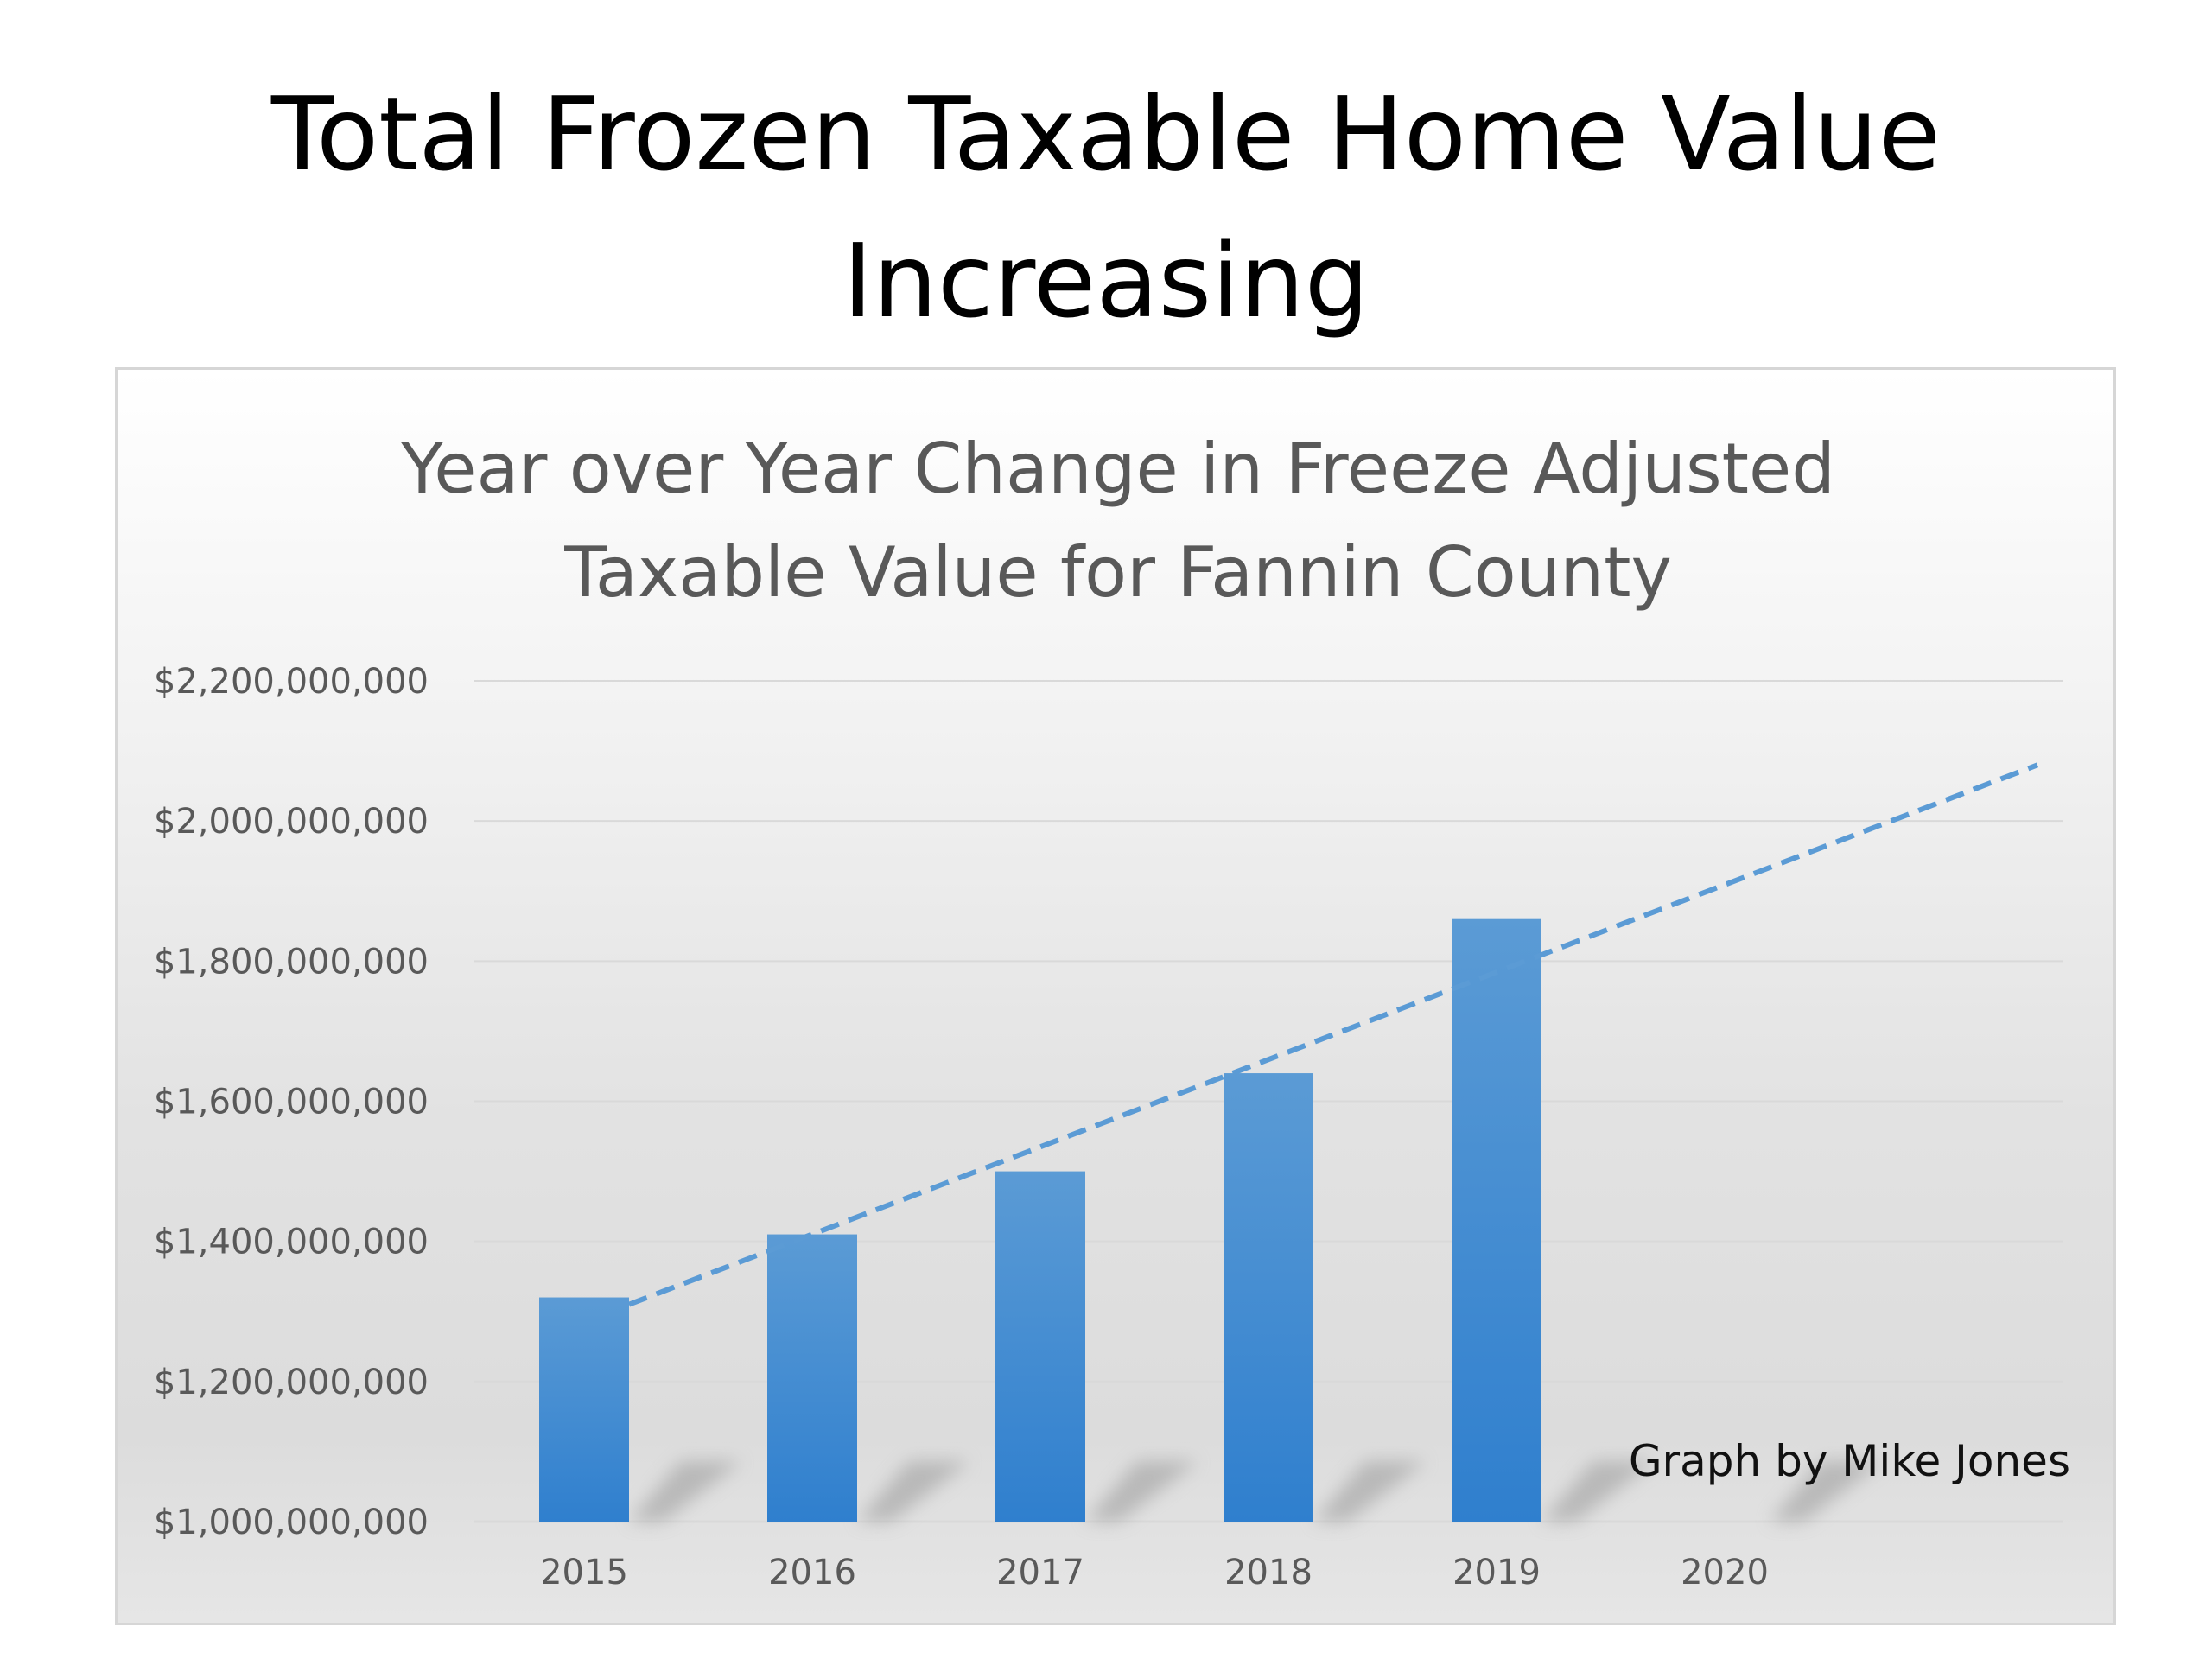 This screenshot has width=2212, height=1659. Describe the element at coordinates (1496, 1572) in the screenshot. I see `x-tick-label: 2019` at that location.